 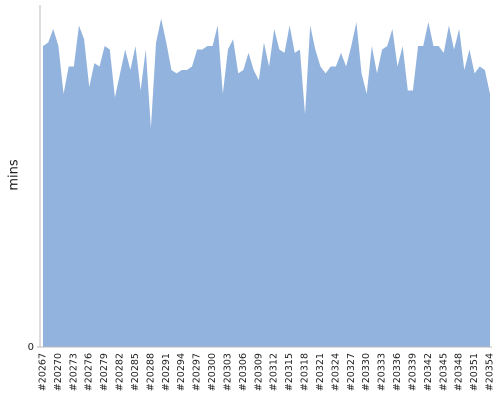 I want to click on x-tick-label: #20306, so click(x=243, y=372).